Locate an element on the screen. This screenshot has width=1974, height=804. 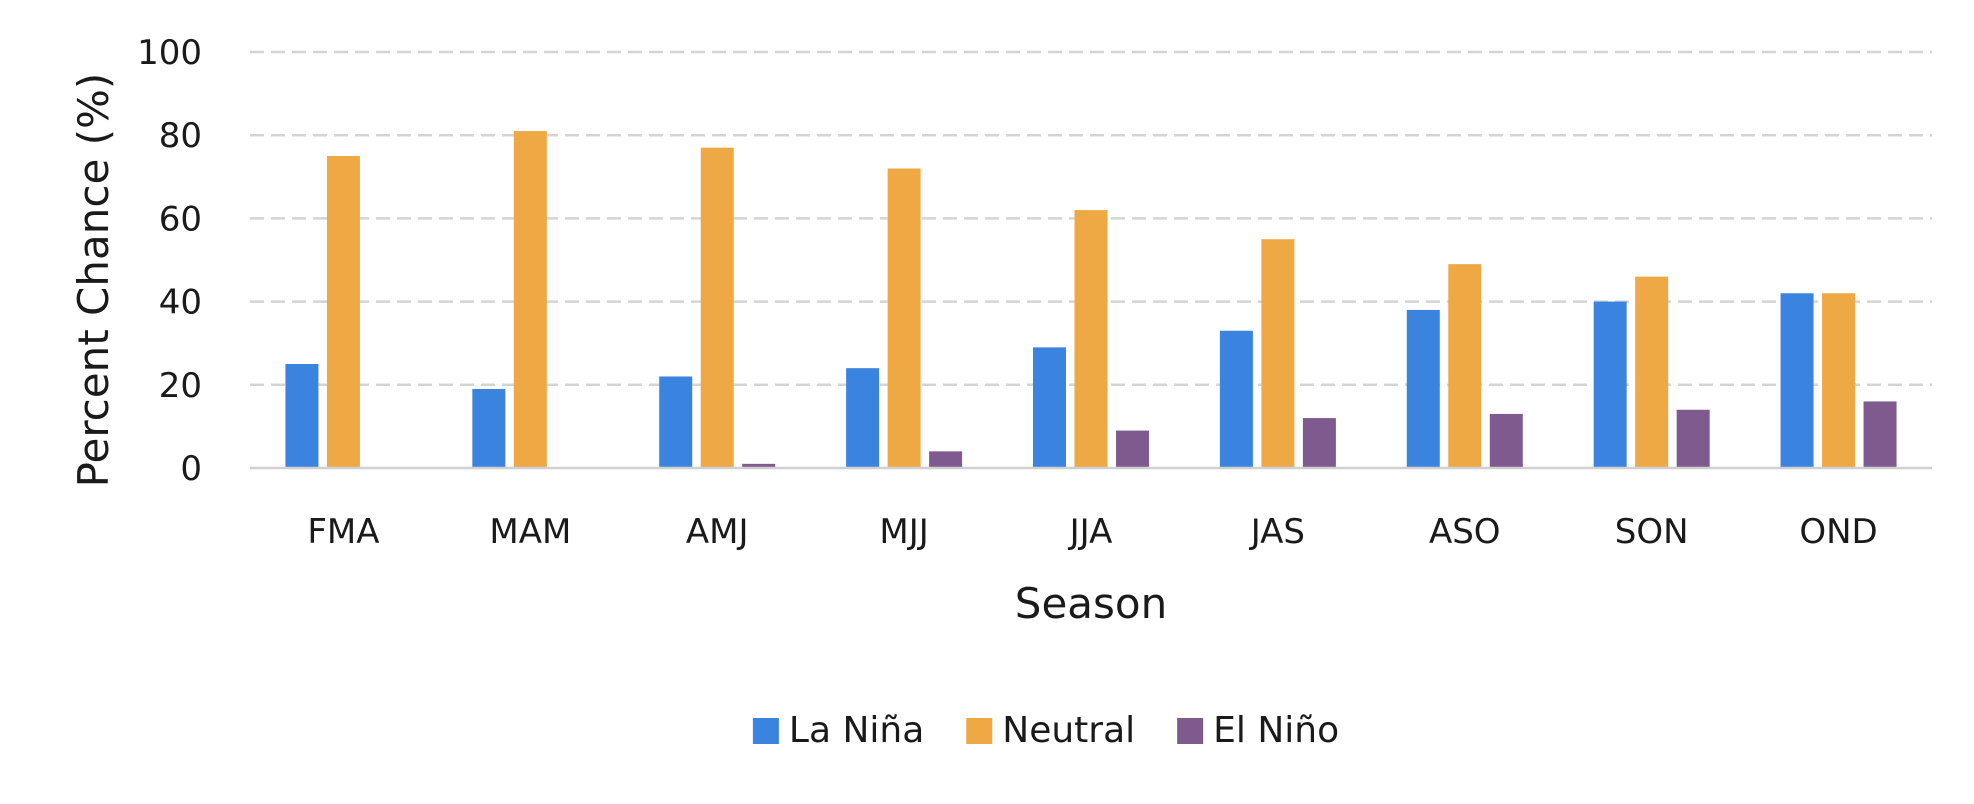
legend-item-el-ni-o: El Niño is located at coordinates (1258, 730).